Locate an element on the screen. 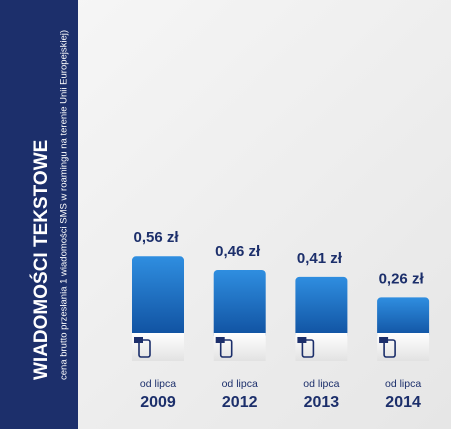 The width and height of the screenshot is (451, 429). value-label: 0,56 zł is located at coordinates (156, 237).